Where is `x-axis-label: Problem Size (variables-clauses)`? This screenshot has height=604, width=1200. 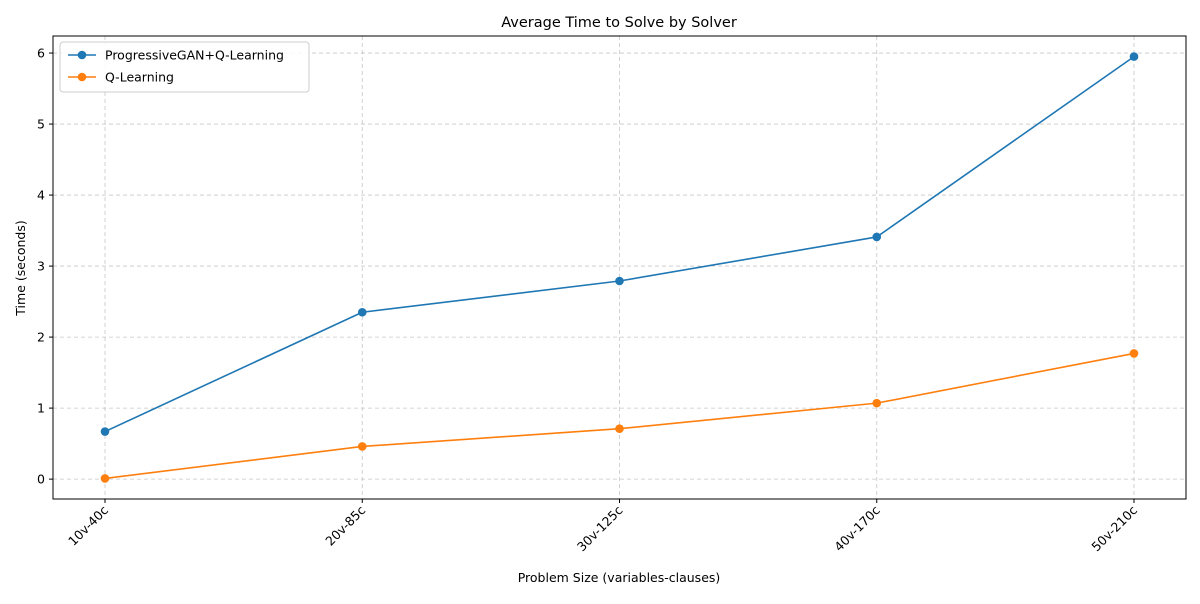 x-axis-label: Problem Size (variables-clauses) is located at coordinates (619, 577).